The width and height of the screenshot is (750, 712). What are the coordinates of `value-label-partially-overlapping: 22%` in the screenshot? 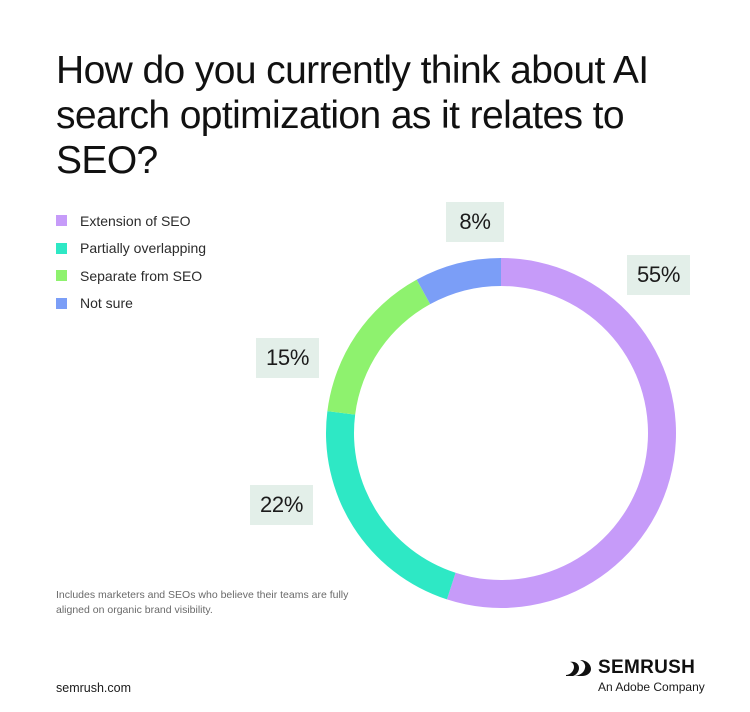 It's located at (282, 505).